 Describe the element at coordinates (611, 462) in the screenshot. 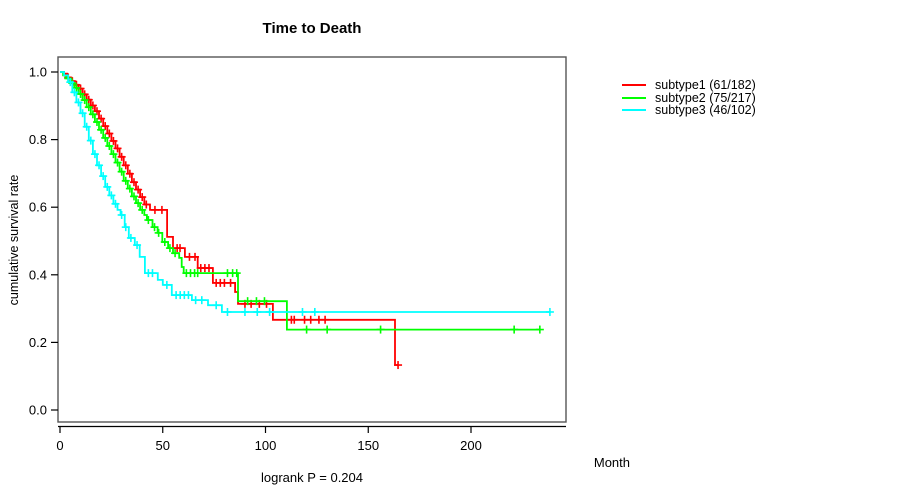

I see `x-axis-title: Month` at that location.